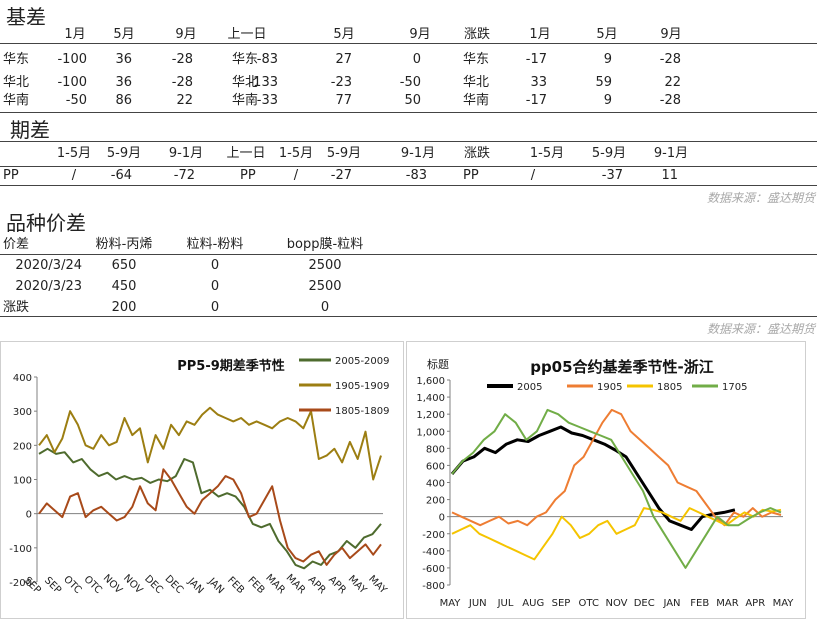  What do you see at coordinates (16, 307) in the screenshot?
I see `row-label: 涨跌` at bounding box center [16, 307].